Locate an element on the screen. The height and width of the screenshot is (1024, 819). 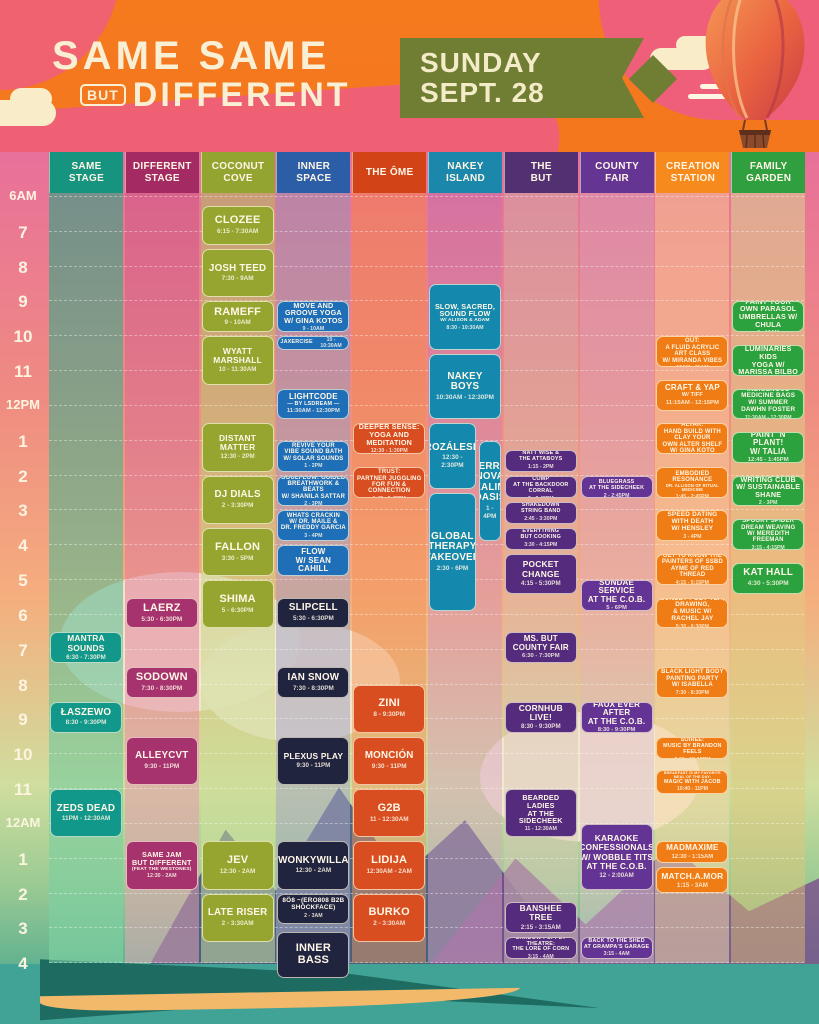
event-name: LIGHTCODE — BY LSDREAM — is located at coordinates (313, 399).